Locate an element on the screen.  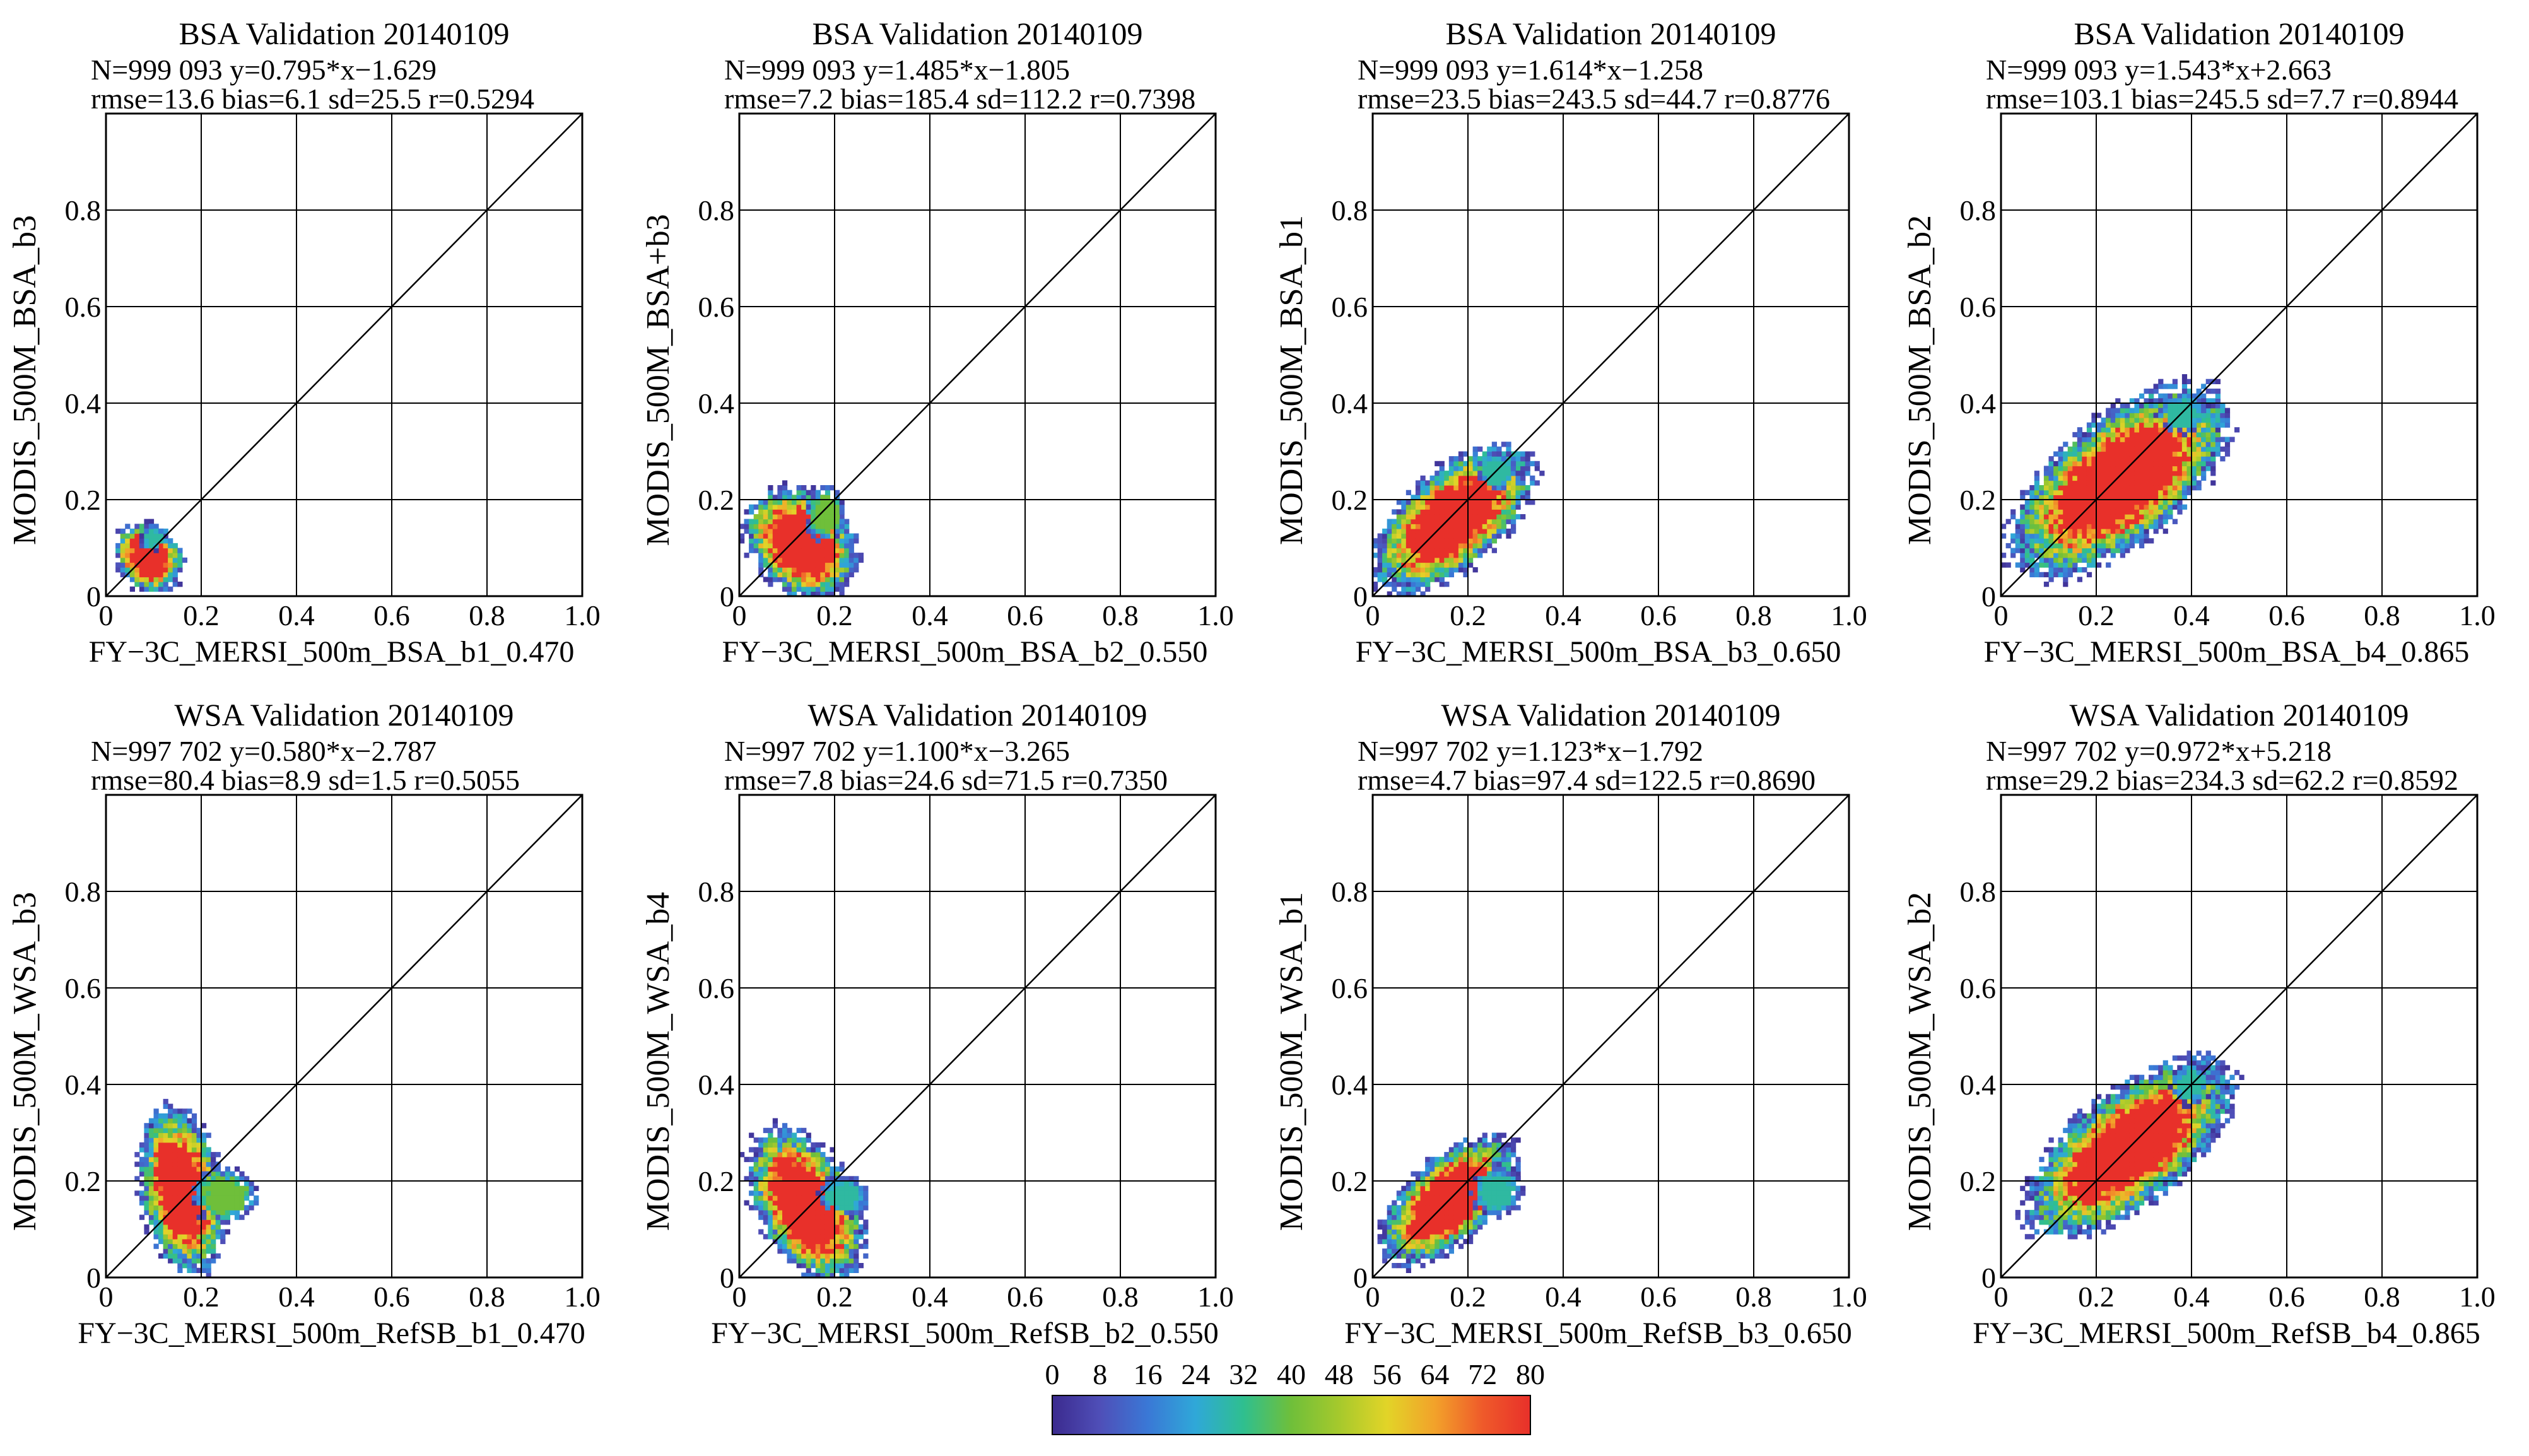
panel-stats-line1: N=999 093 y=0.795*x−1.629 is located at coordinates (264, 70).